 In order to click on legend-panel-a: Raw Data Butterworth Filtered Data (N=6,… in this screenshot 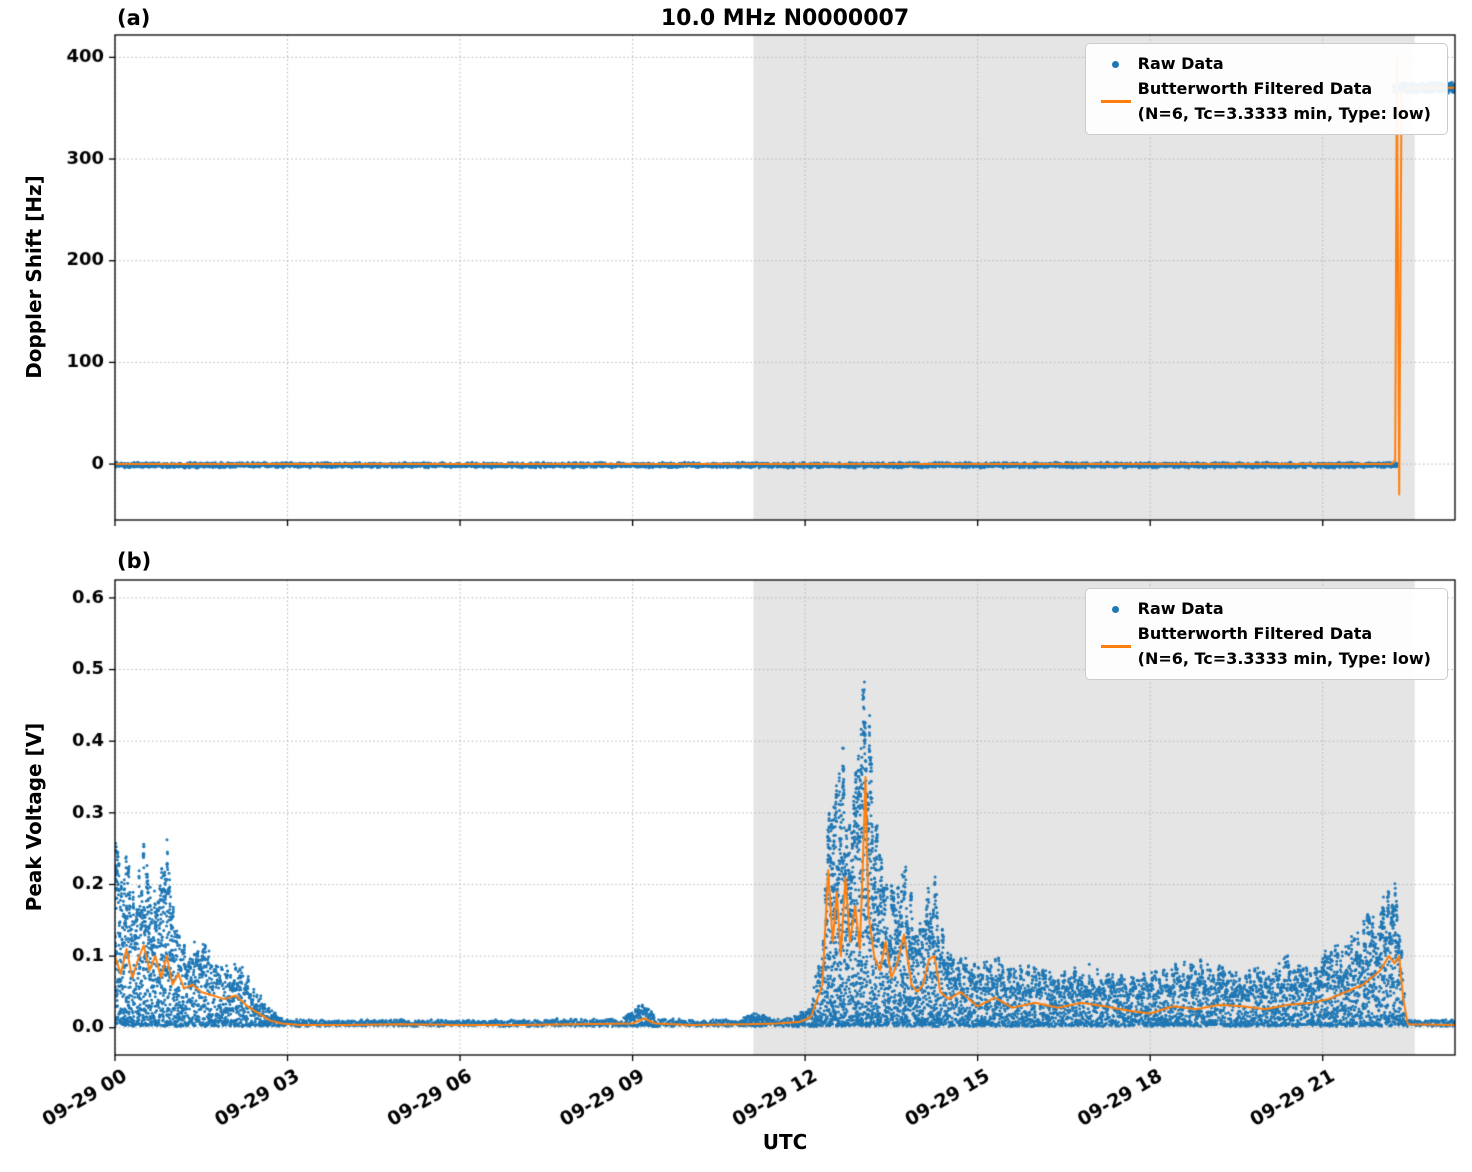, I will do `click(1266, 89)`.